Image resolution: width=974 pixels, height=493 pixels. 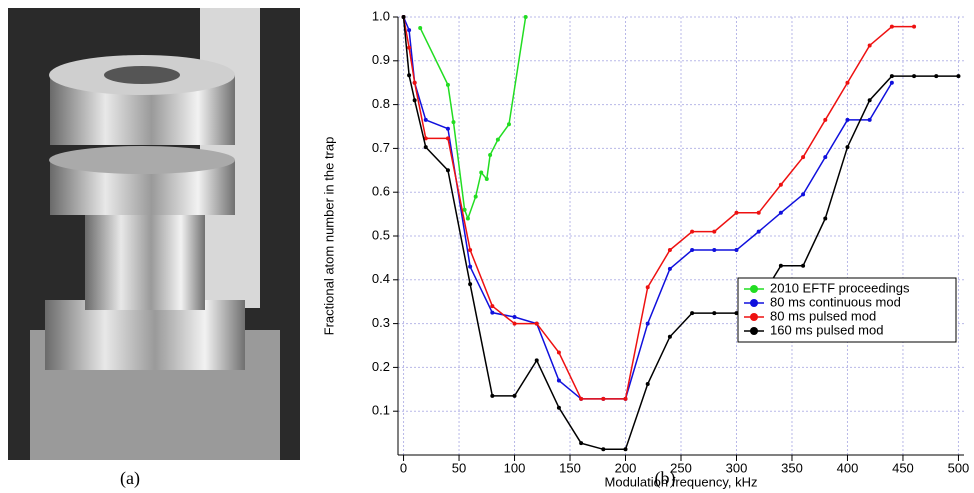 What do you see at coordinates (130, 478) in the screenshot?
I see `caption: (a)` at bounding box center [130, 478].